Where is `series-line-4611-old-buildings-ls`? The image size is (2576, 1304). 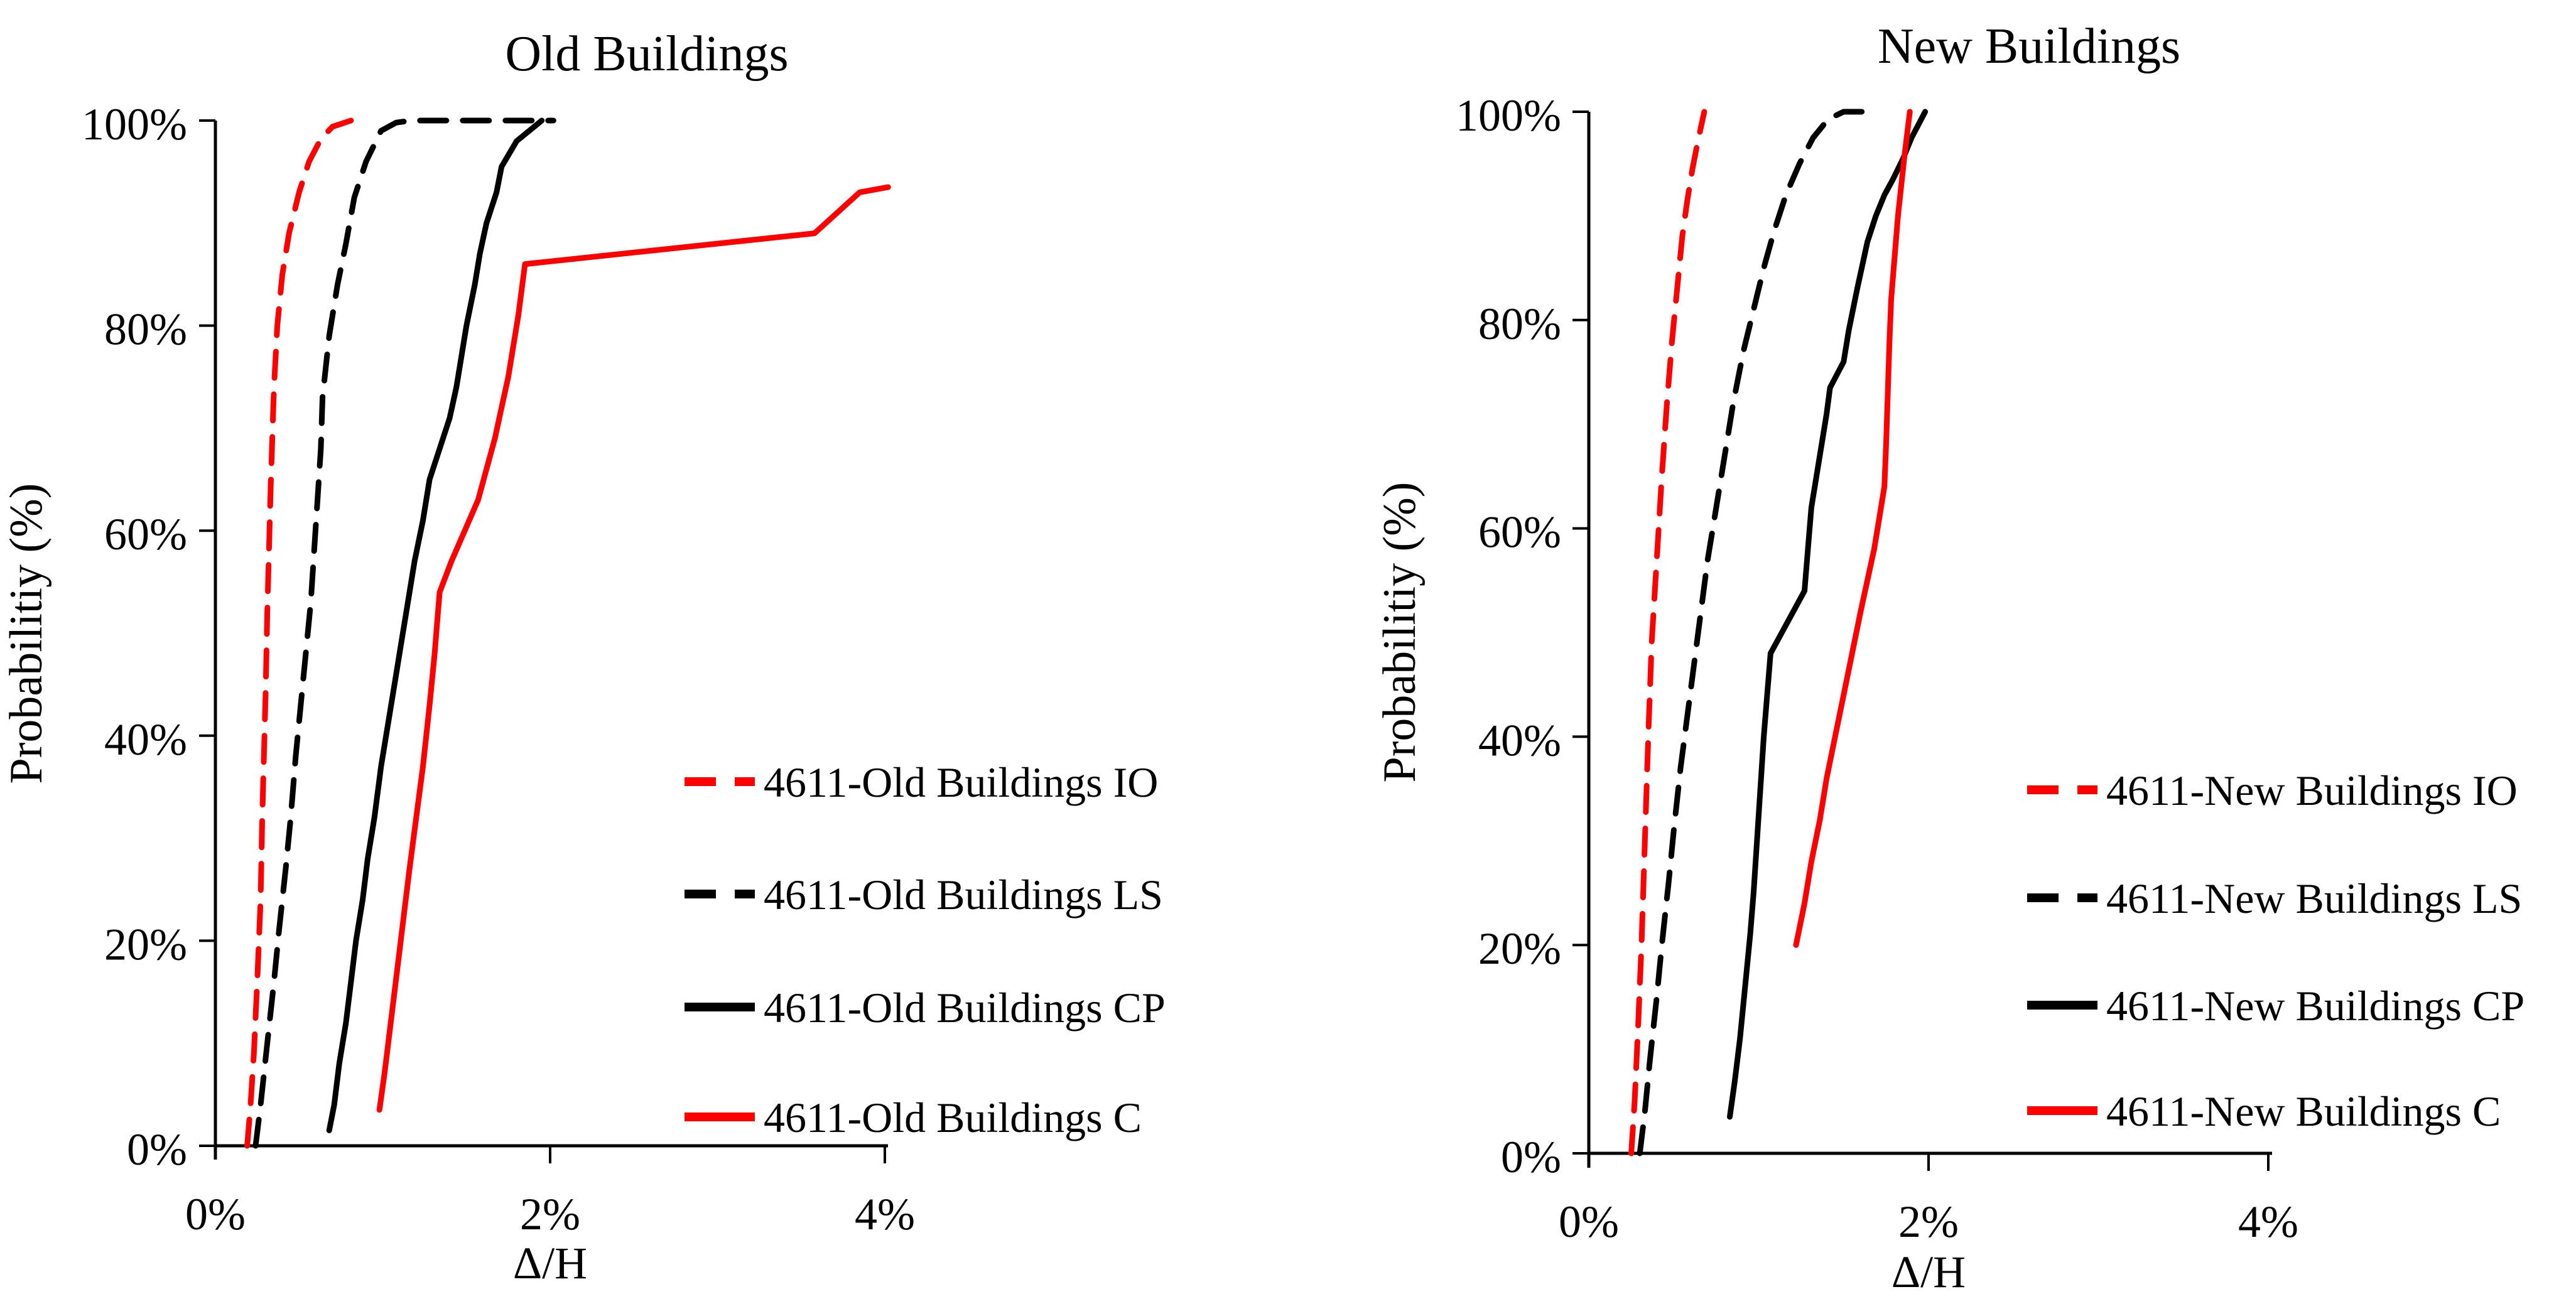 series-line-4611-old-buildings-ls is located at coordinates (404, 633).